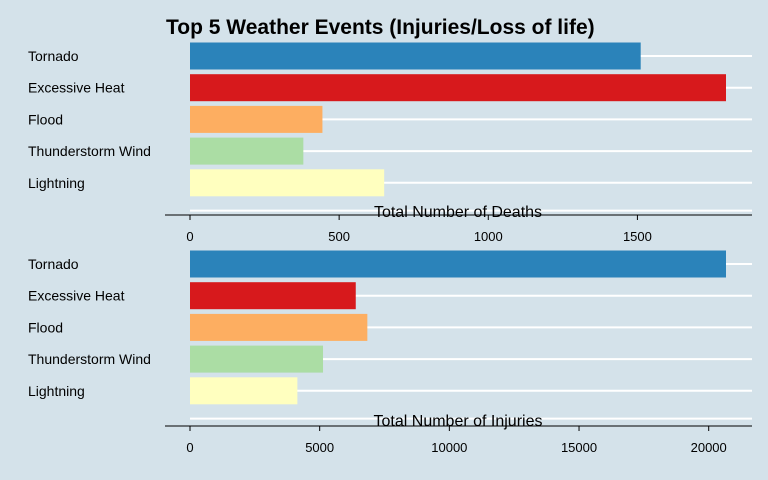 The image size is (768, 480). What do you see at coordinates (89, 359) in the screenshot?
I see `injuries-category-label: Thunderstorm Wind` at bounding box center [89, 359].